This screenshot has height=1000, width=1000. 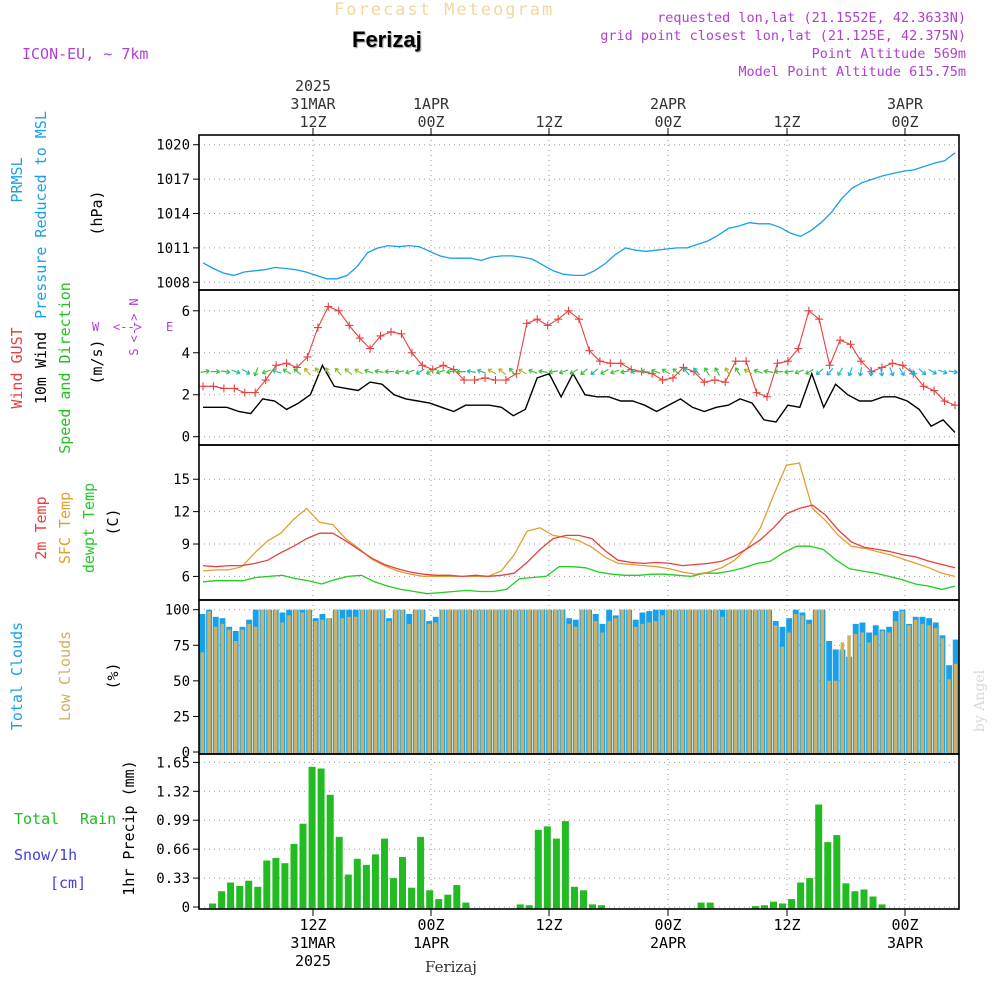 What do you see at coordinates (173, 215) in the screenshot?
I see `y-tick-label: 1014` at bounding box center [173, 215].